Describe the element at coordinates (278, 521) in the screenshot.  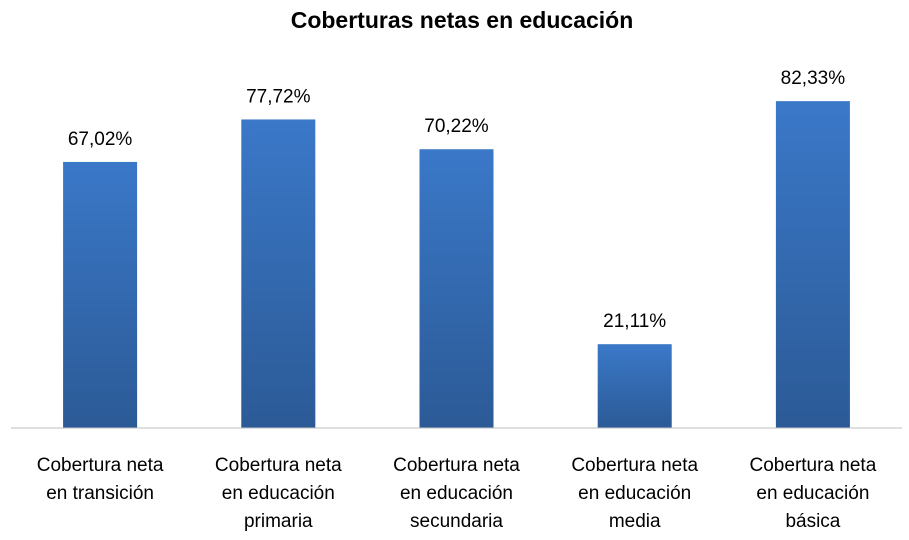
I see `x-tick-label-line: primaria` at that location.